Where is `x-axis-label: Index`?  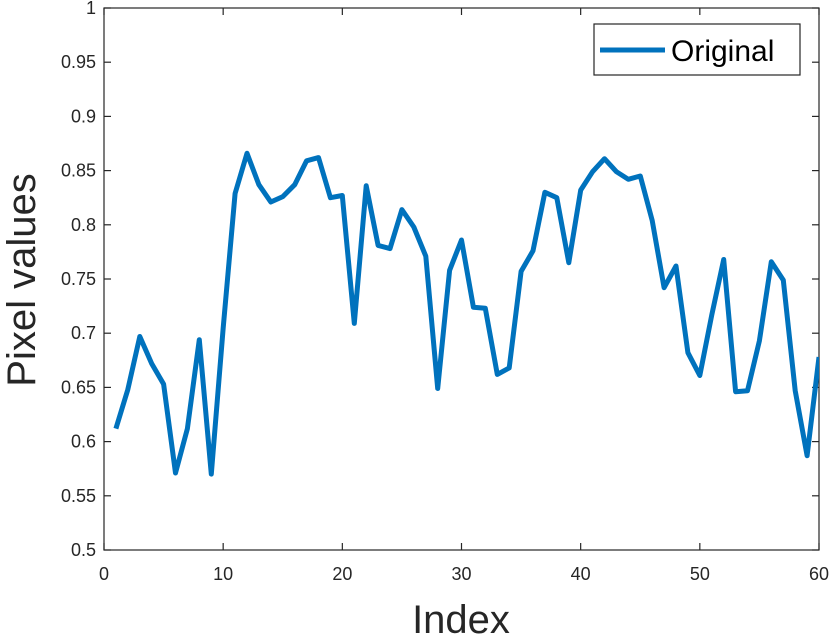 x-axis-label: Index is located at coordinates (461, 618).